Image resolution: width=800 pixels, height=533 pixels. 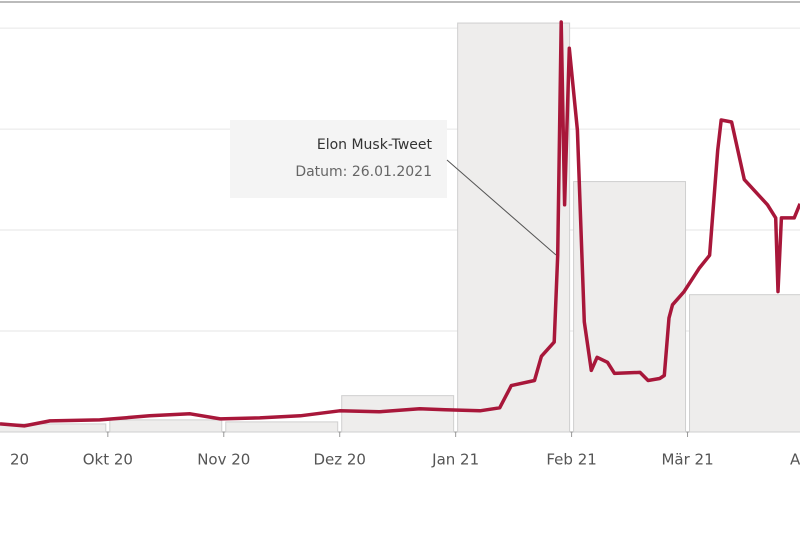 I want to click on annotation-title: Elon Musk-Tweet, so click(x=375, y=145).